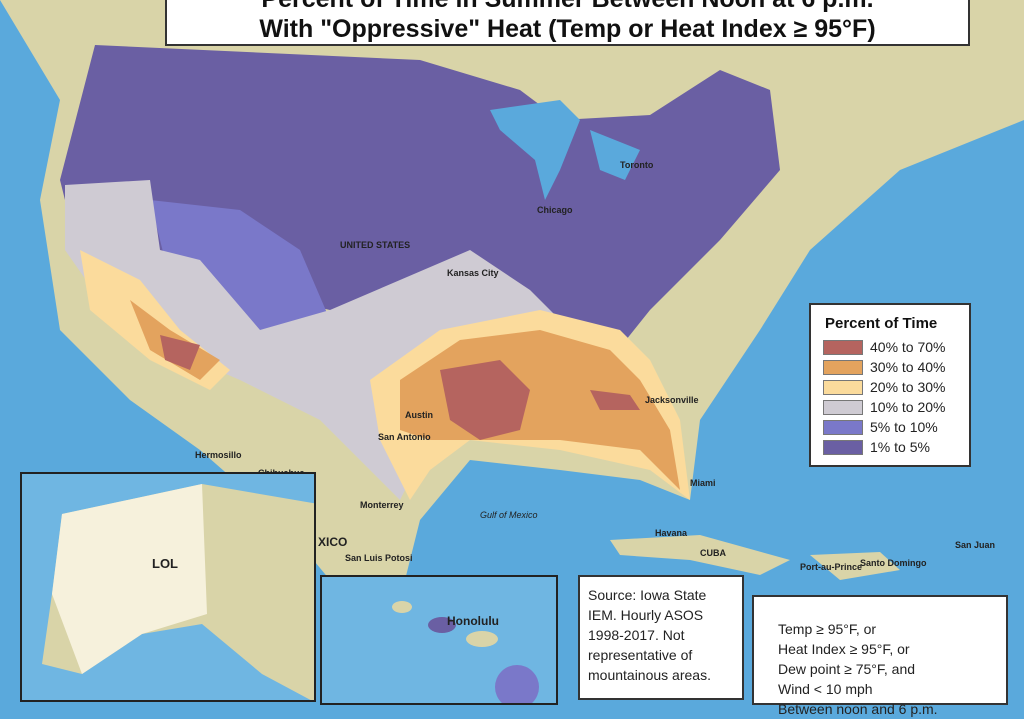 The height and width of the screenshot is (719, 1024). Describe the element at coordinates (509, 515) in the screenshot. I see `label-gulf-of-mexico: Gulf of Mexico` at that location.